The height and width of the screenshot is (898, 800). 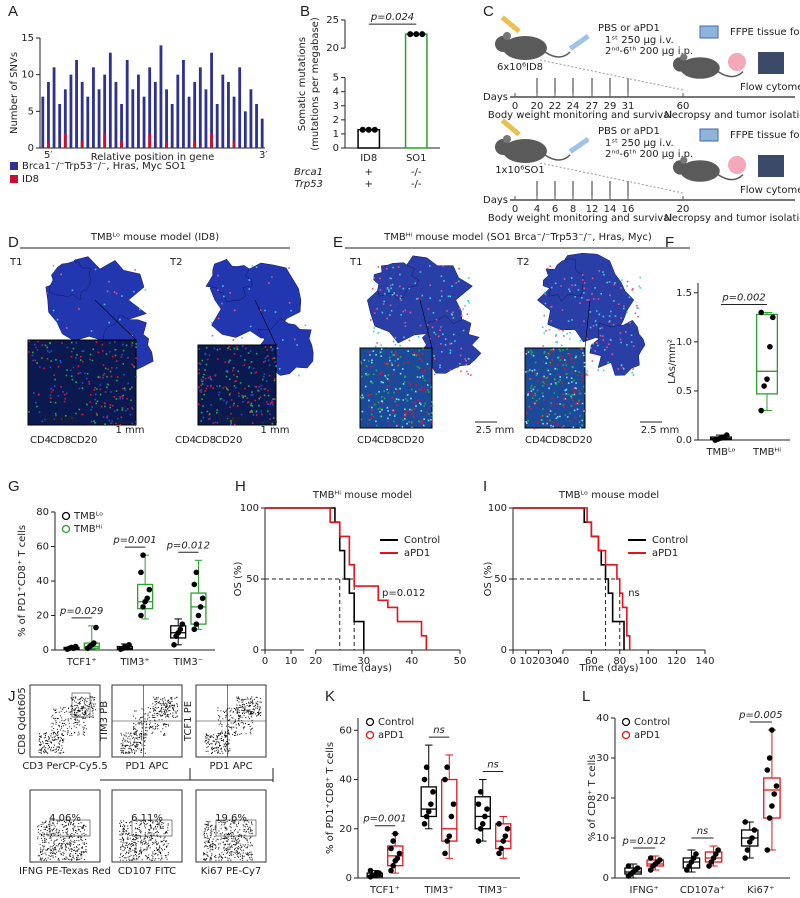 What do you see at coordinates (535, 440) in the screenshot?
I see `stain-label: CD4` at bounding box center [535, 440].